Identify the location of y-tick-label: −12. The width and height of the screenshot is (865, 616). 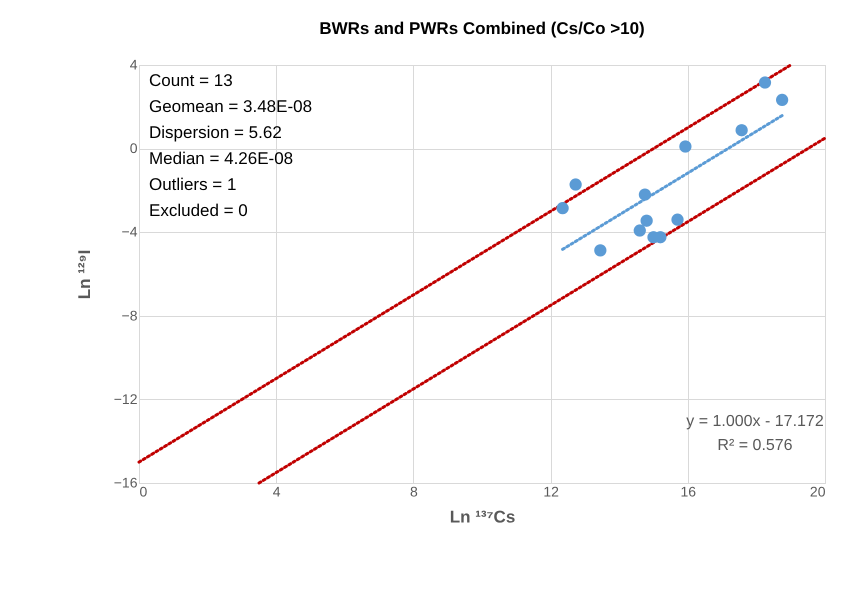
(126, 398).